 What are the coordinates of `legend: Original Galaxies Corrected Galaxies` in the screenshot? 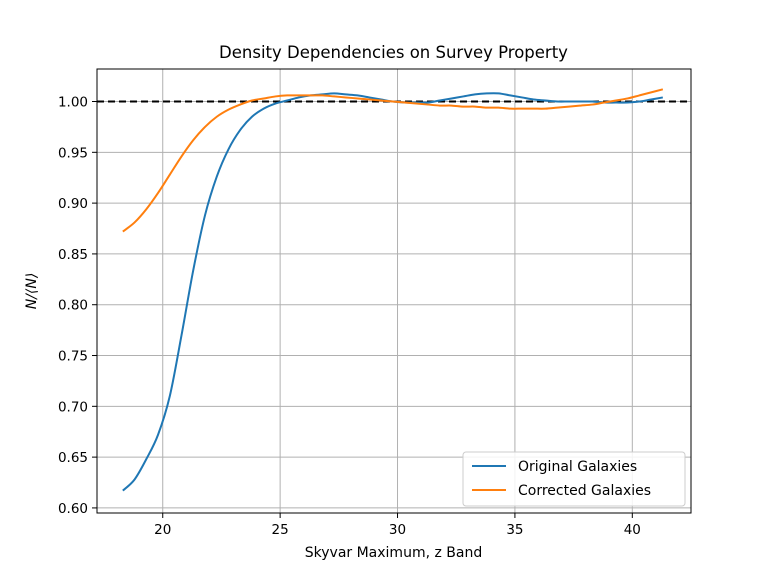 It's located at (574, 479).